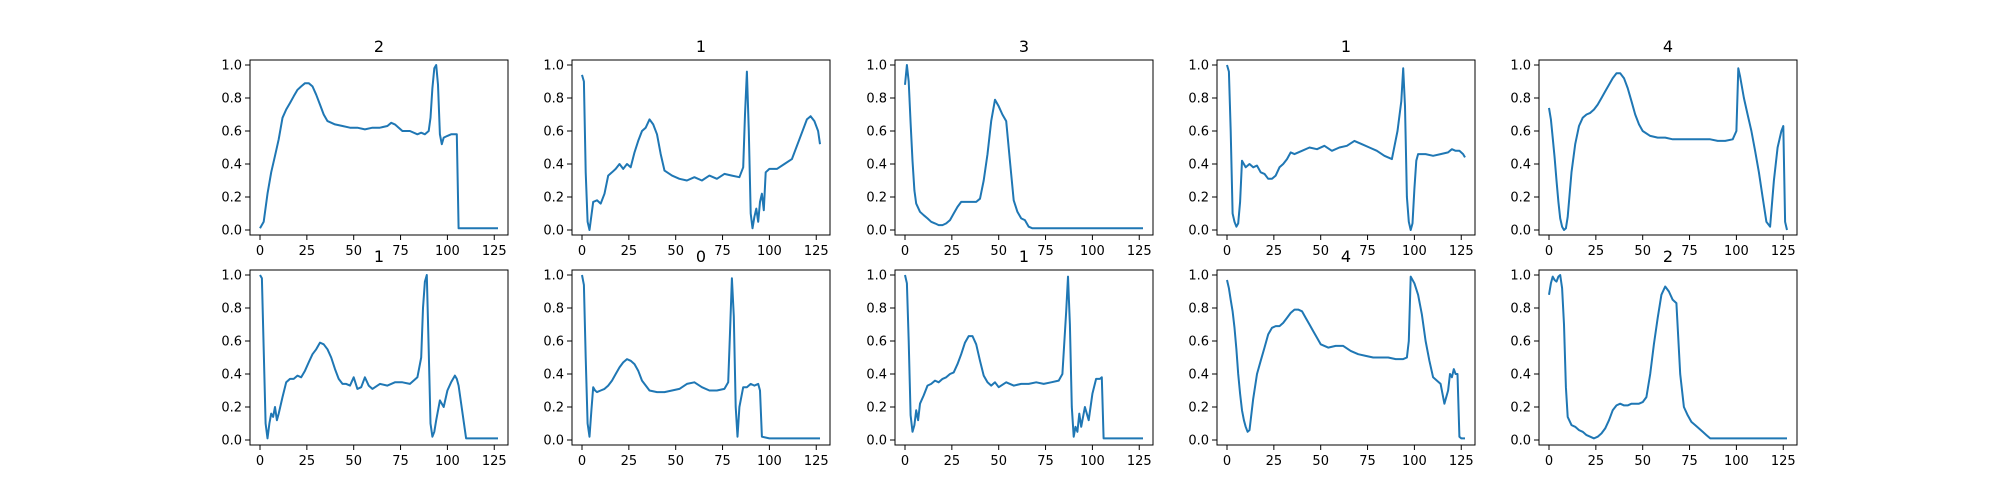 This screenshot has height=500, width=2000. I want to click on subplot-title: 4, so click(1668, 46).